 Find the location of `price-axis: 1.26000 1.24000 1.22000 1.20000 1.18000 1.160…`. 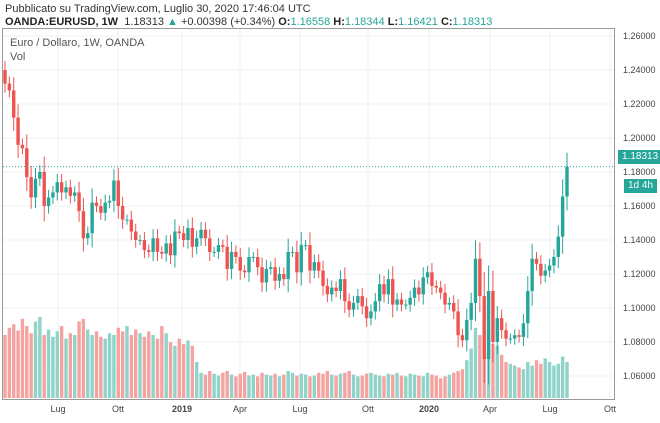

price-axis: 1.26000 1.24000 1.22000 1.20000 1.18000 1.160… is located at coordinates (637, 213).